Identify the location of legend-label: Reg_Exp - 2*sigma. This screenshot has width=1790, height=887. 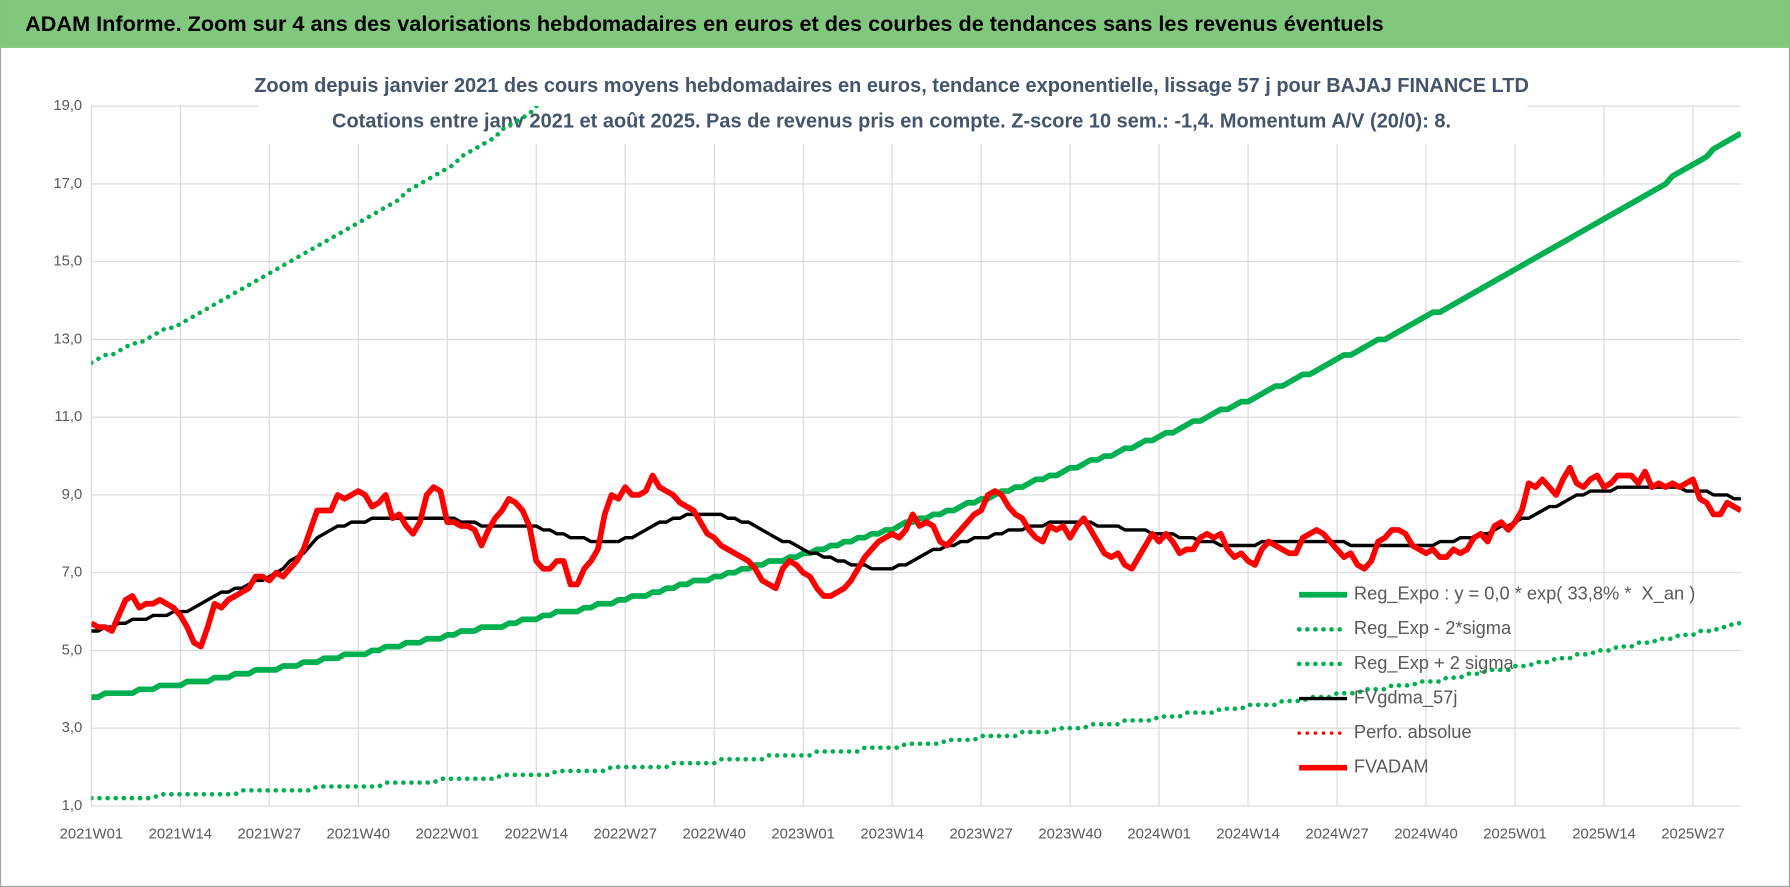
(1433, 628).